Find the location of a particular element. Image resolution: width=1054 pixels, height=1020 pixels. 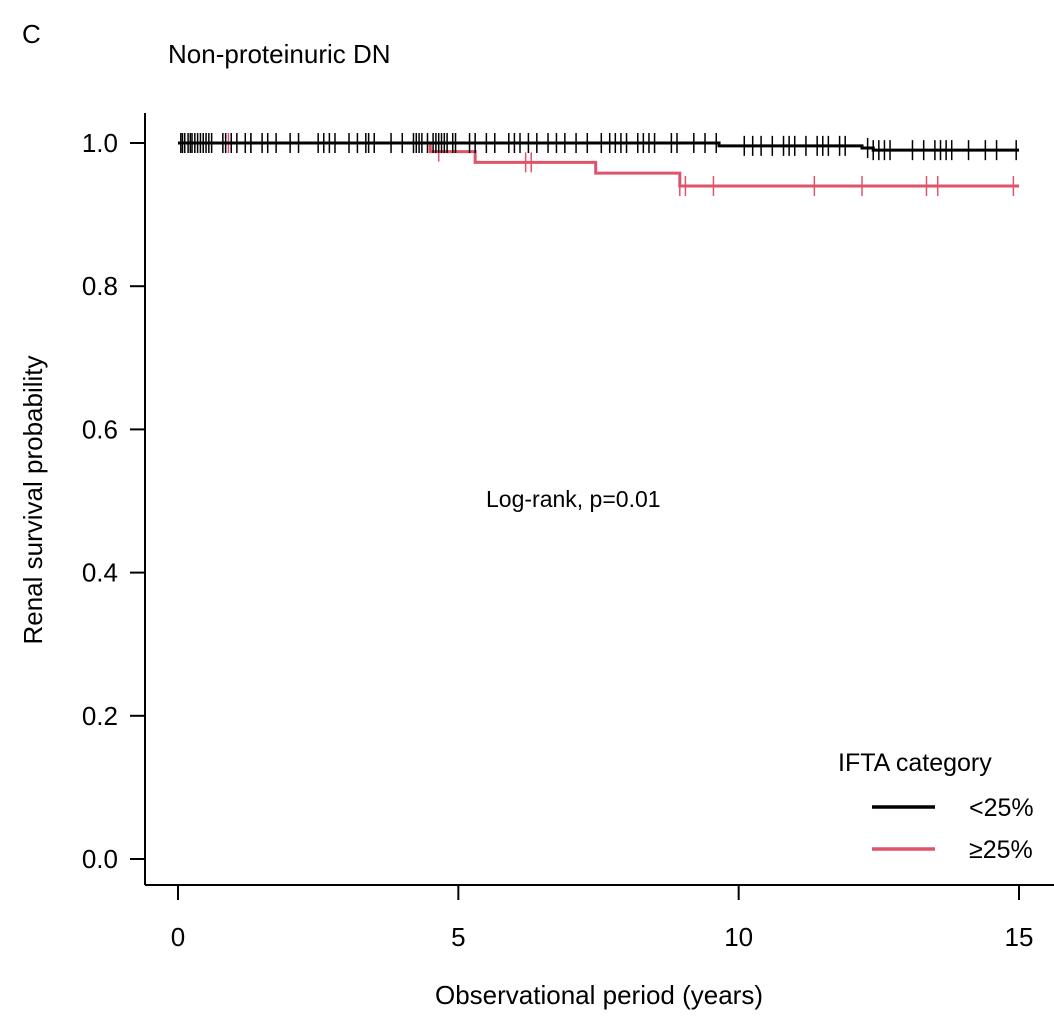

y-tick-label: 0.4 is located at coordinates (100, 573).